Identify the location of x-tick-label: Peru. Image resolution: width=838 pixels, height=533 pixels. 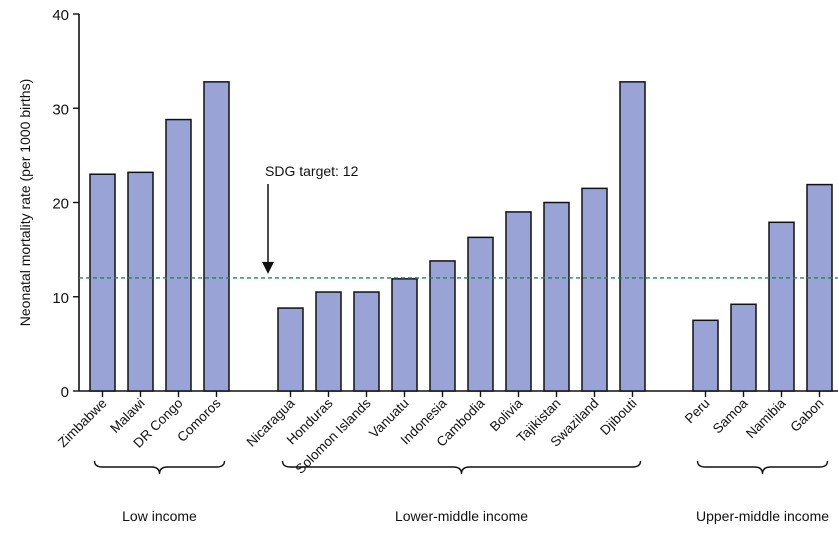
(697, 411).